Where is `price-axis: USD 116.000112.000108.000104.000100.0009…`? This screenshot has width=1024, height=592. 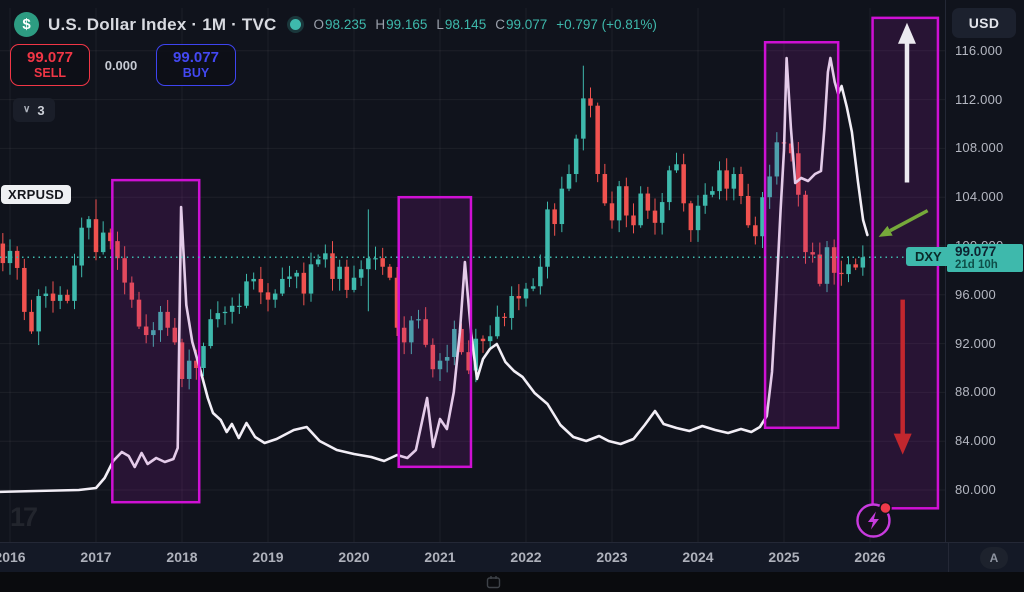
price-axis: USD 116.000112.000108.000104.000100.0009… is located at coordinates (984, 271).